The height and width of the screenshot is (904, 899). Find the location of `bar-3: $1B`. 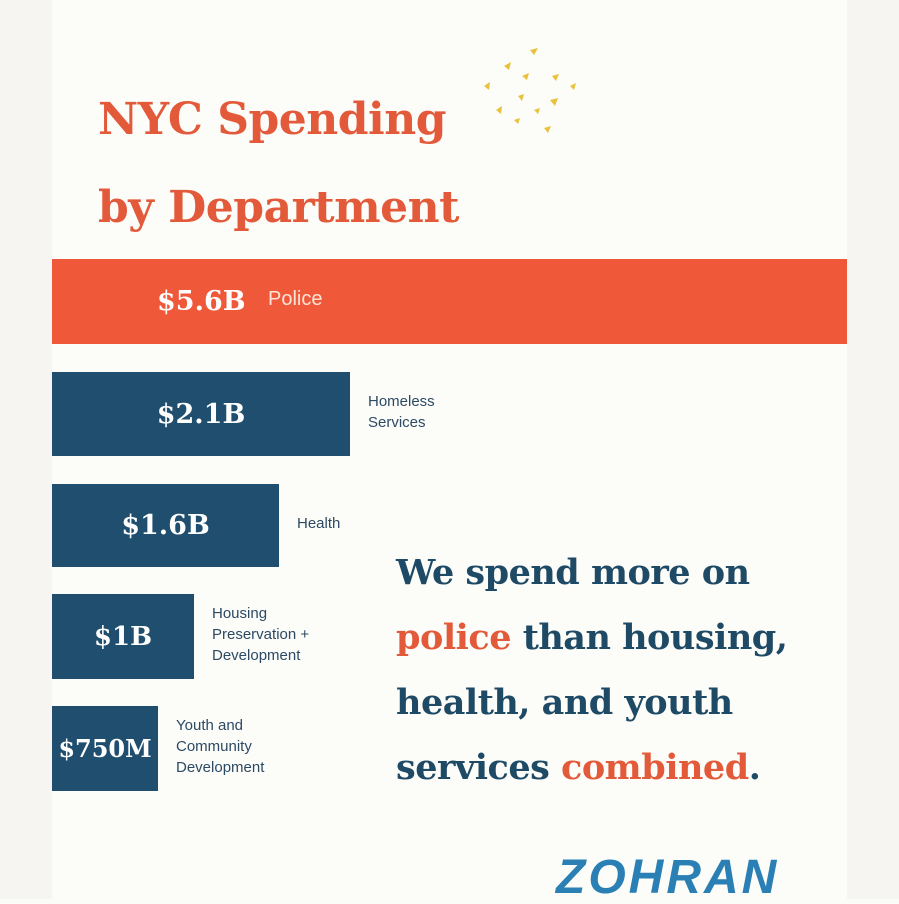

bar-3: $1B is located at coordinates (123, 636).